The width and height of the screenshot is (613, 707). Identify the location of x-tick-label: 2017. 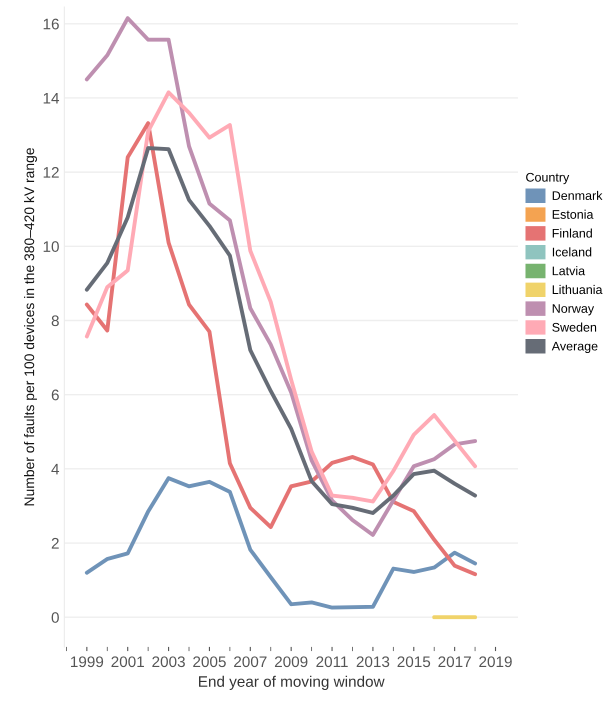
(454, 662).